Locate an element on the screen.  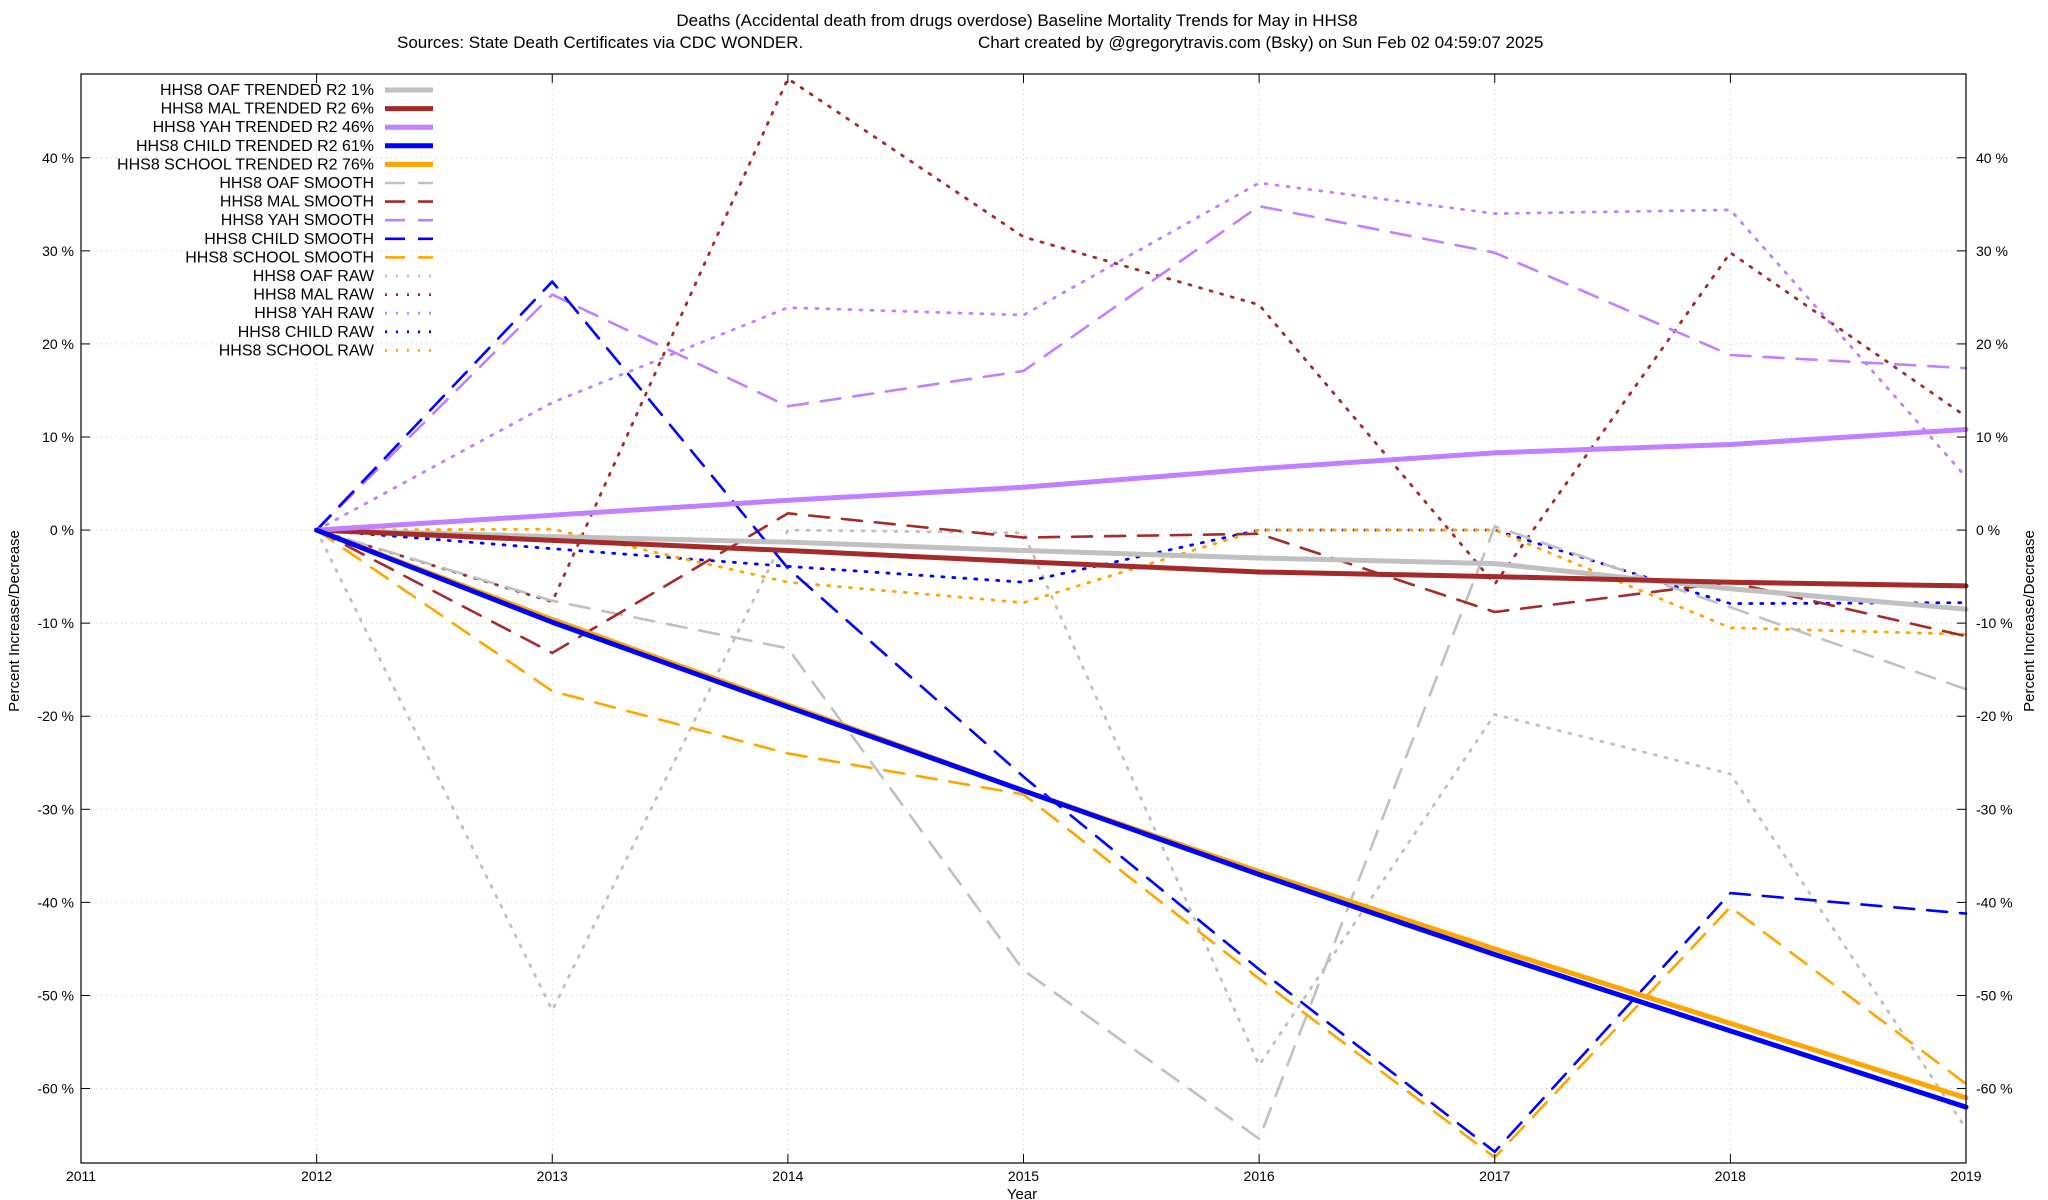
y-tick-label-right: 10 % is located at coordinates (1992, 437).